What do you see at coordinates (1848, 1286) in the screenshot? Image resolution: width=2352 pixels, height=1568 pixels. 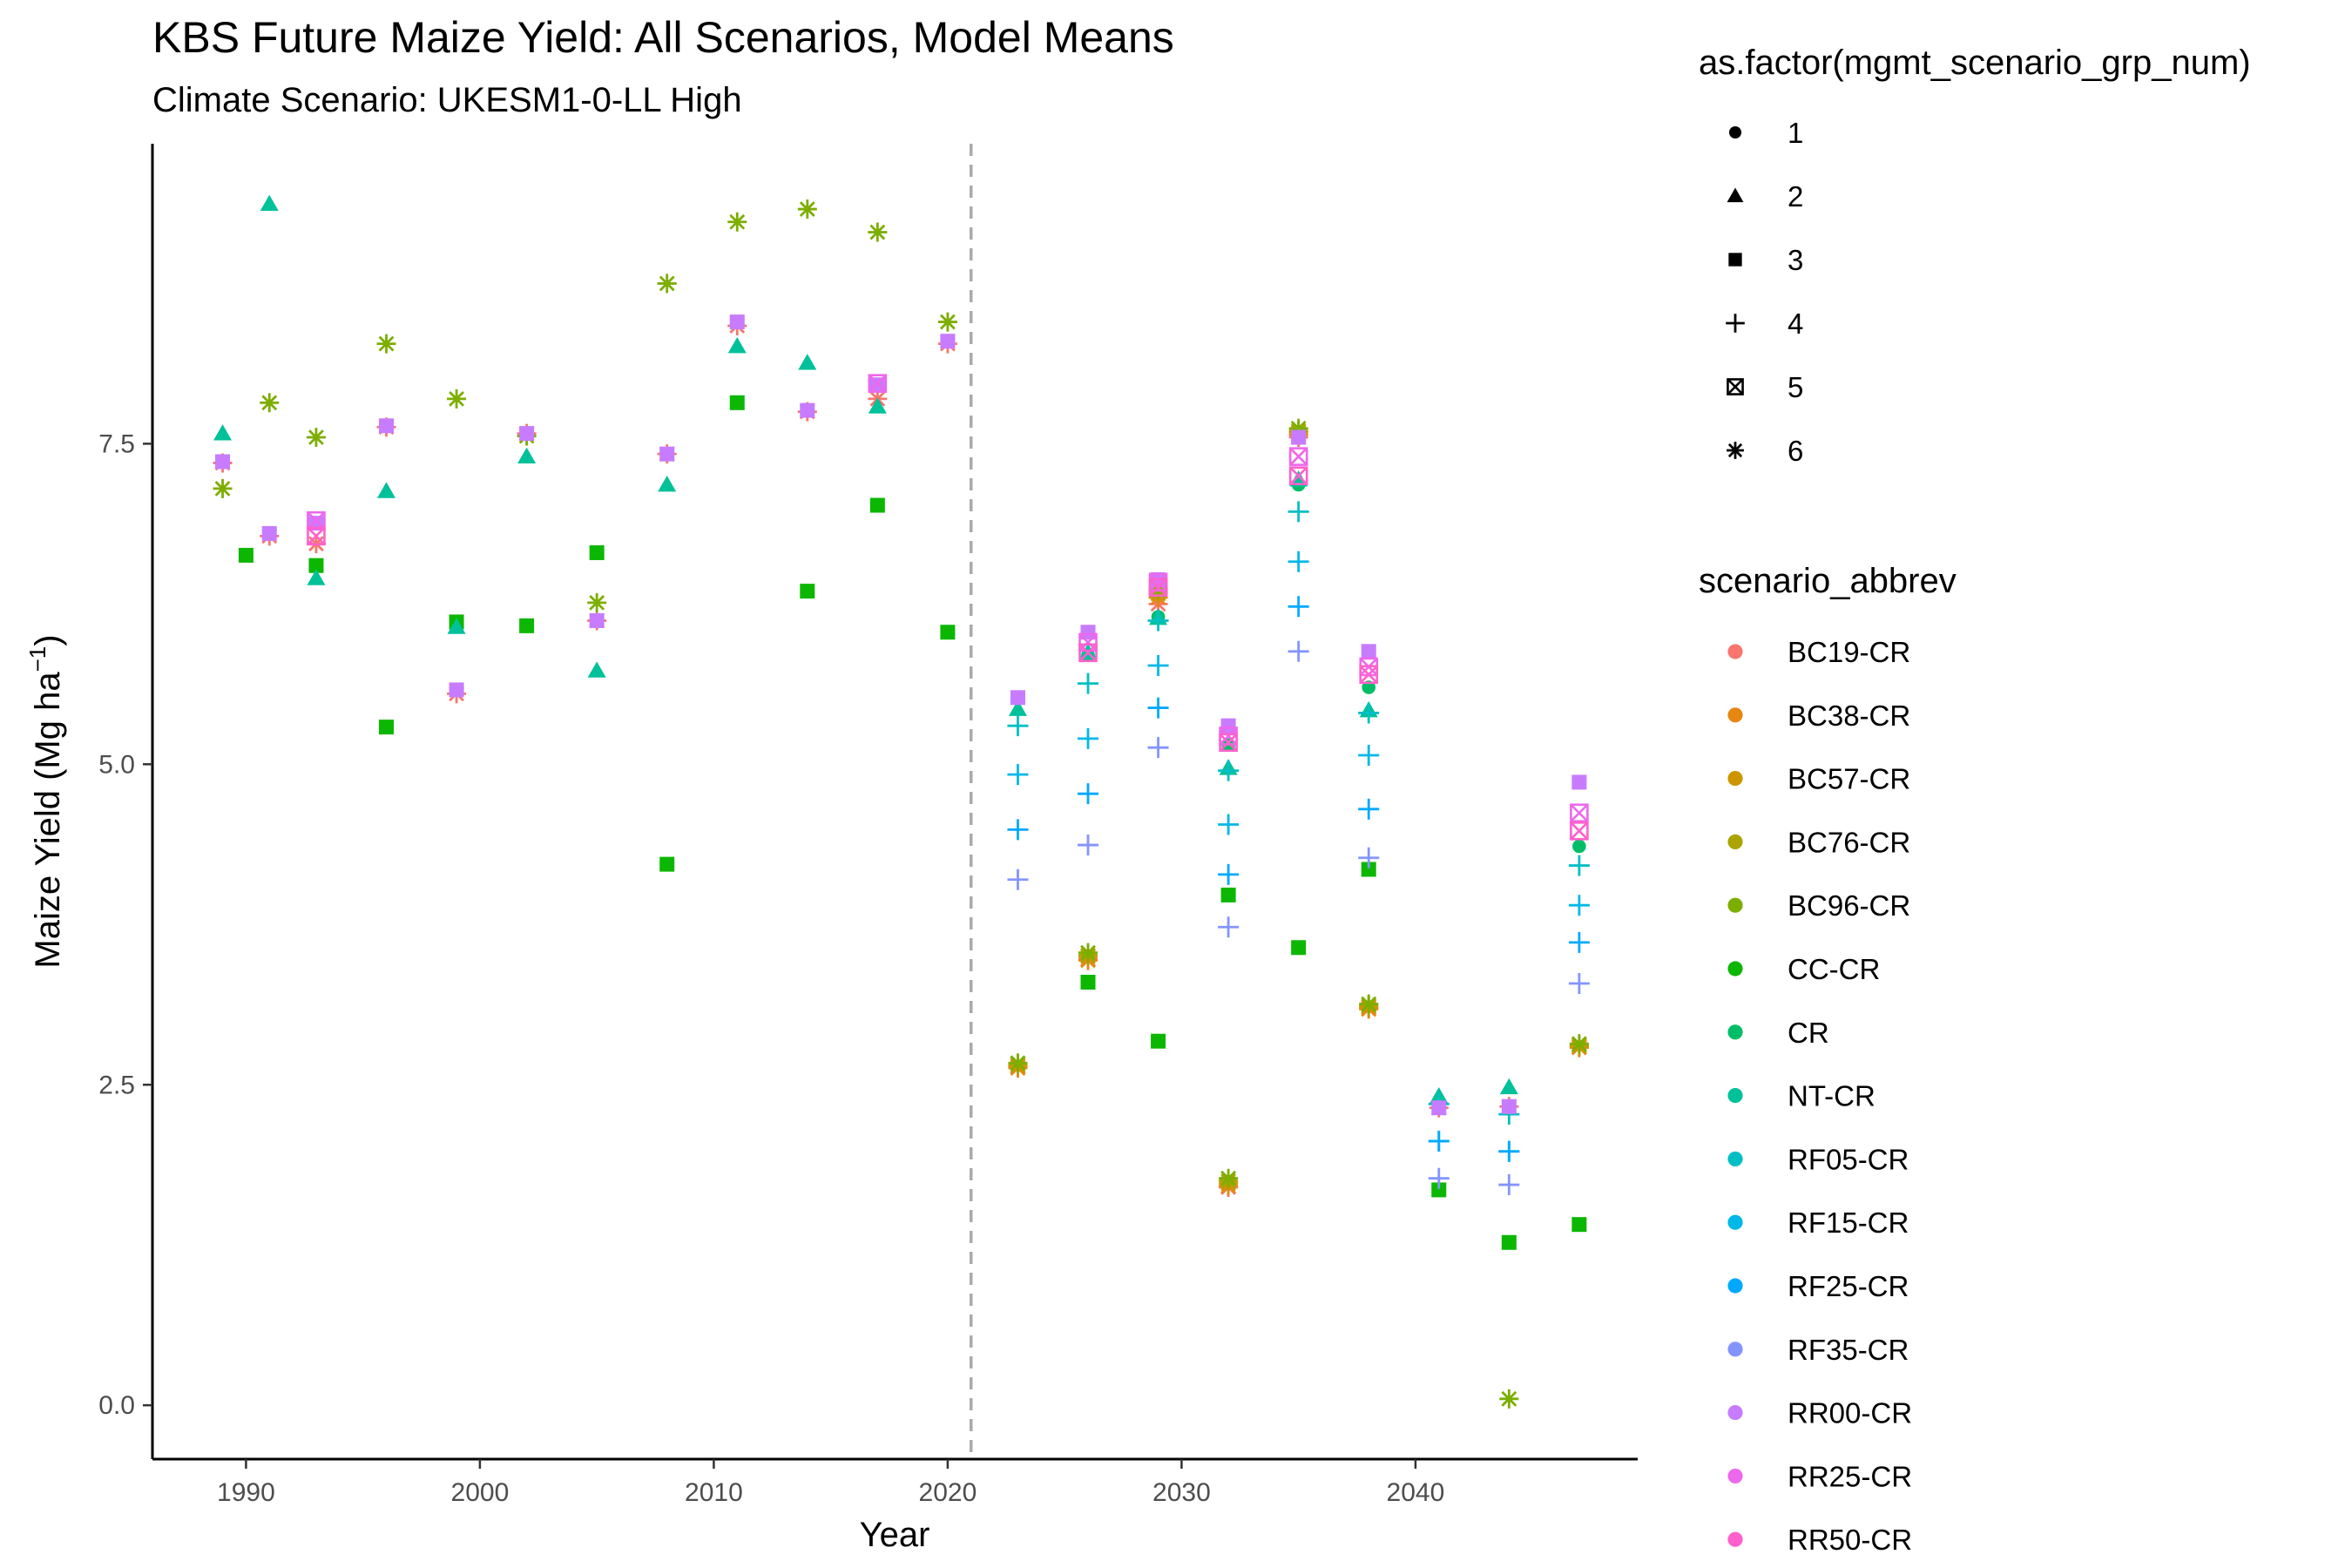 I see `color-legend-label: RF25-CR` at bounding box center [1848, 1286].